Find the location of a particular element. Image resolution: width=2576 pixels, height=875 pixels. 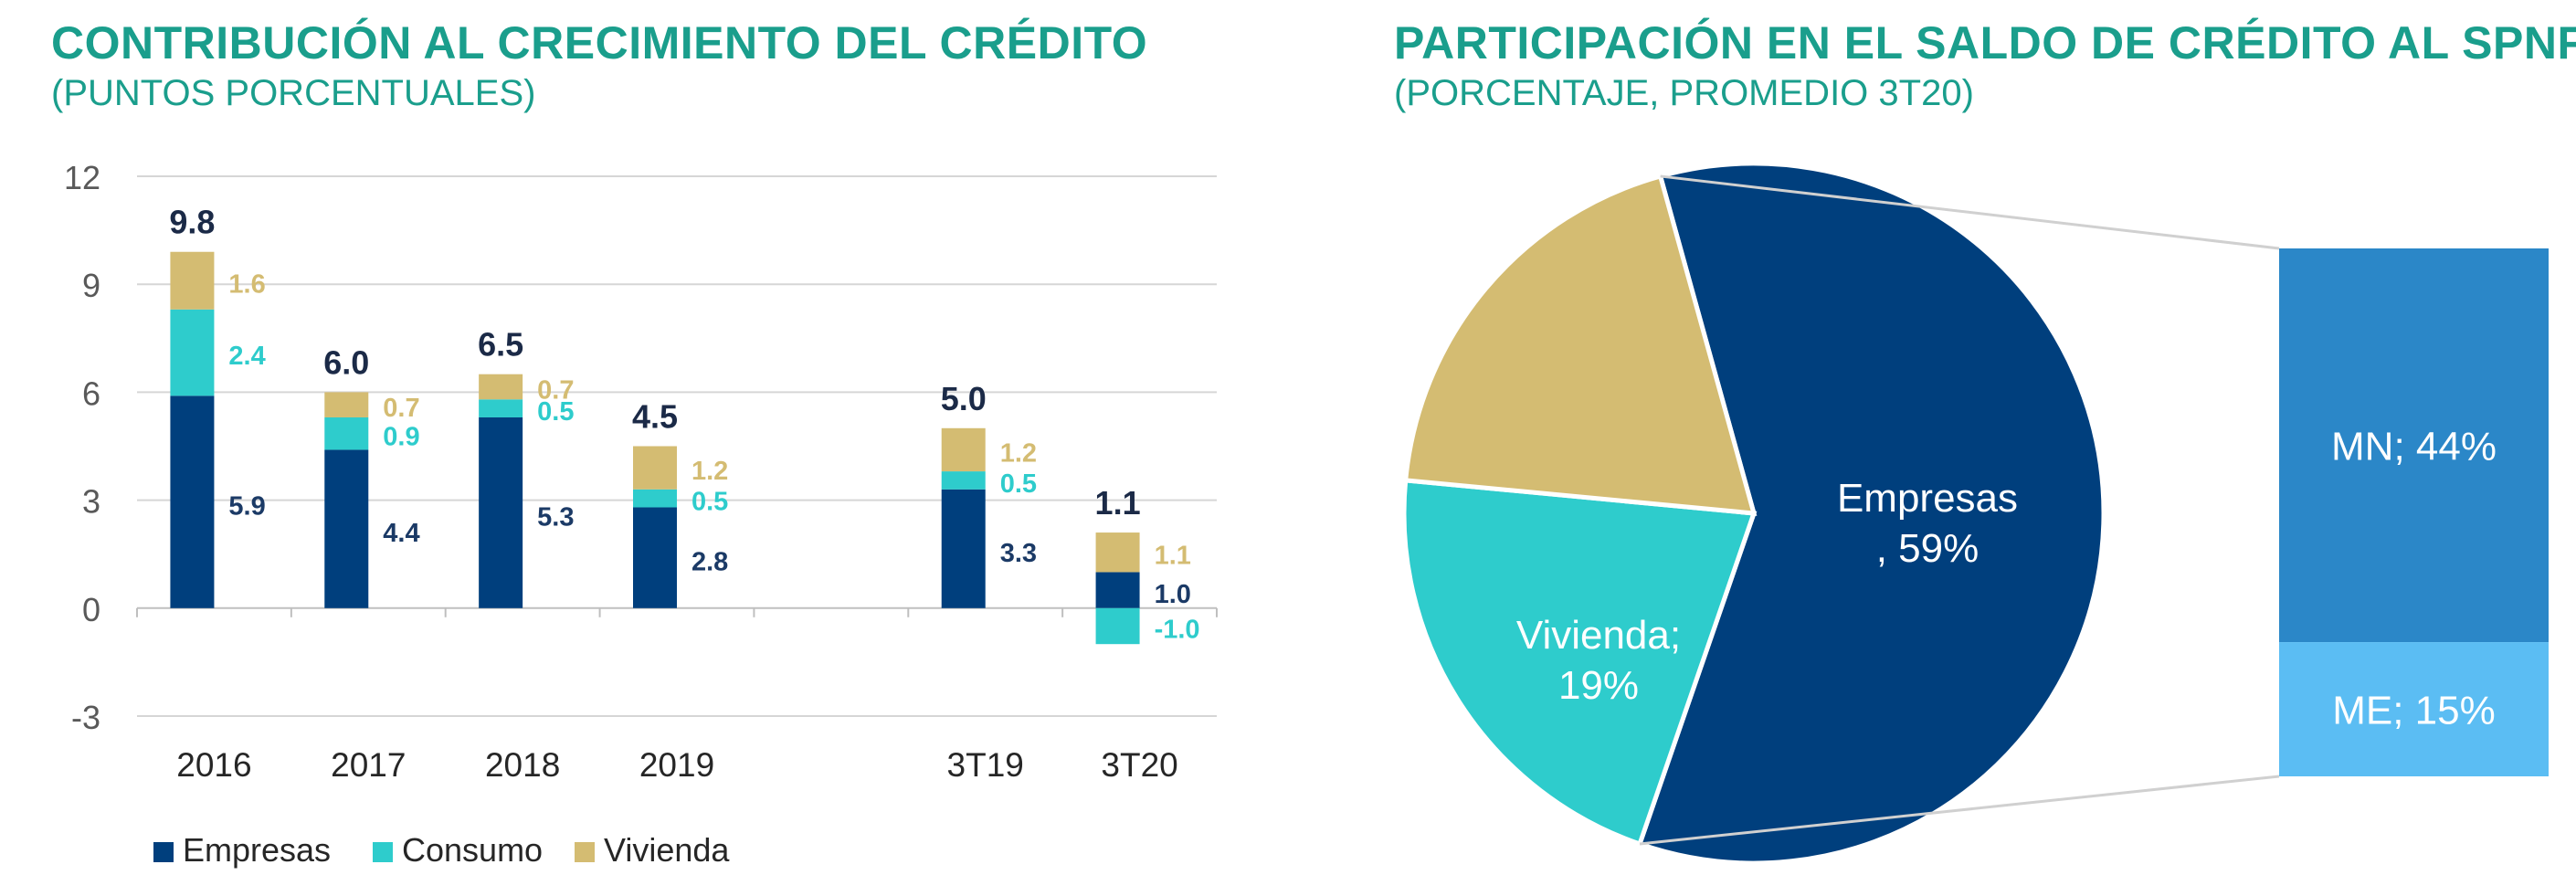

total-label: 1.1 is located at coordinates (1118, 503).